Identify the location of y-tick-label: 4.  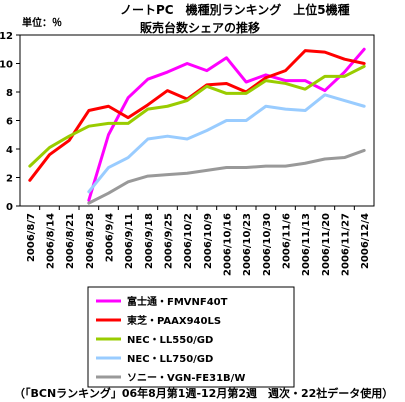
(9, 150).